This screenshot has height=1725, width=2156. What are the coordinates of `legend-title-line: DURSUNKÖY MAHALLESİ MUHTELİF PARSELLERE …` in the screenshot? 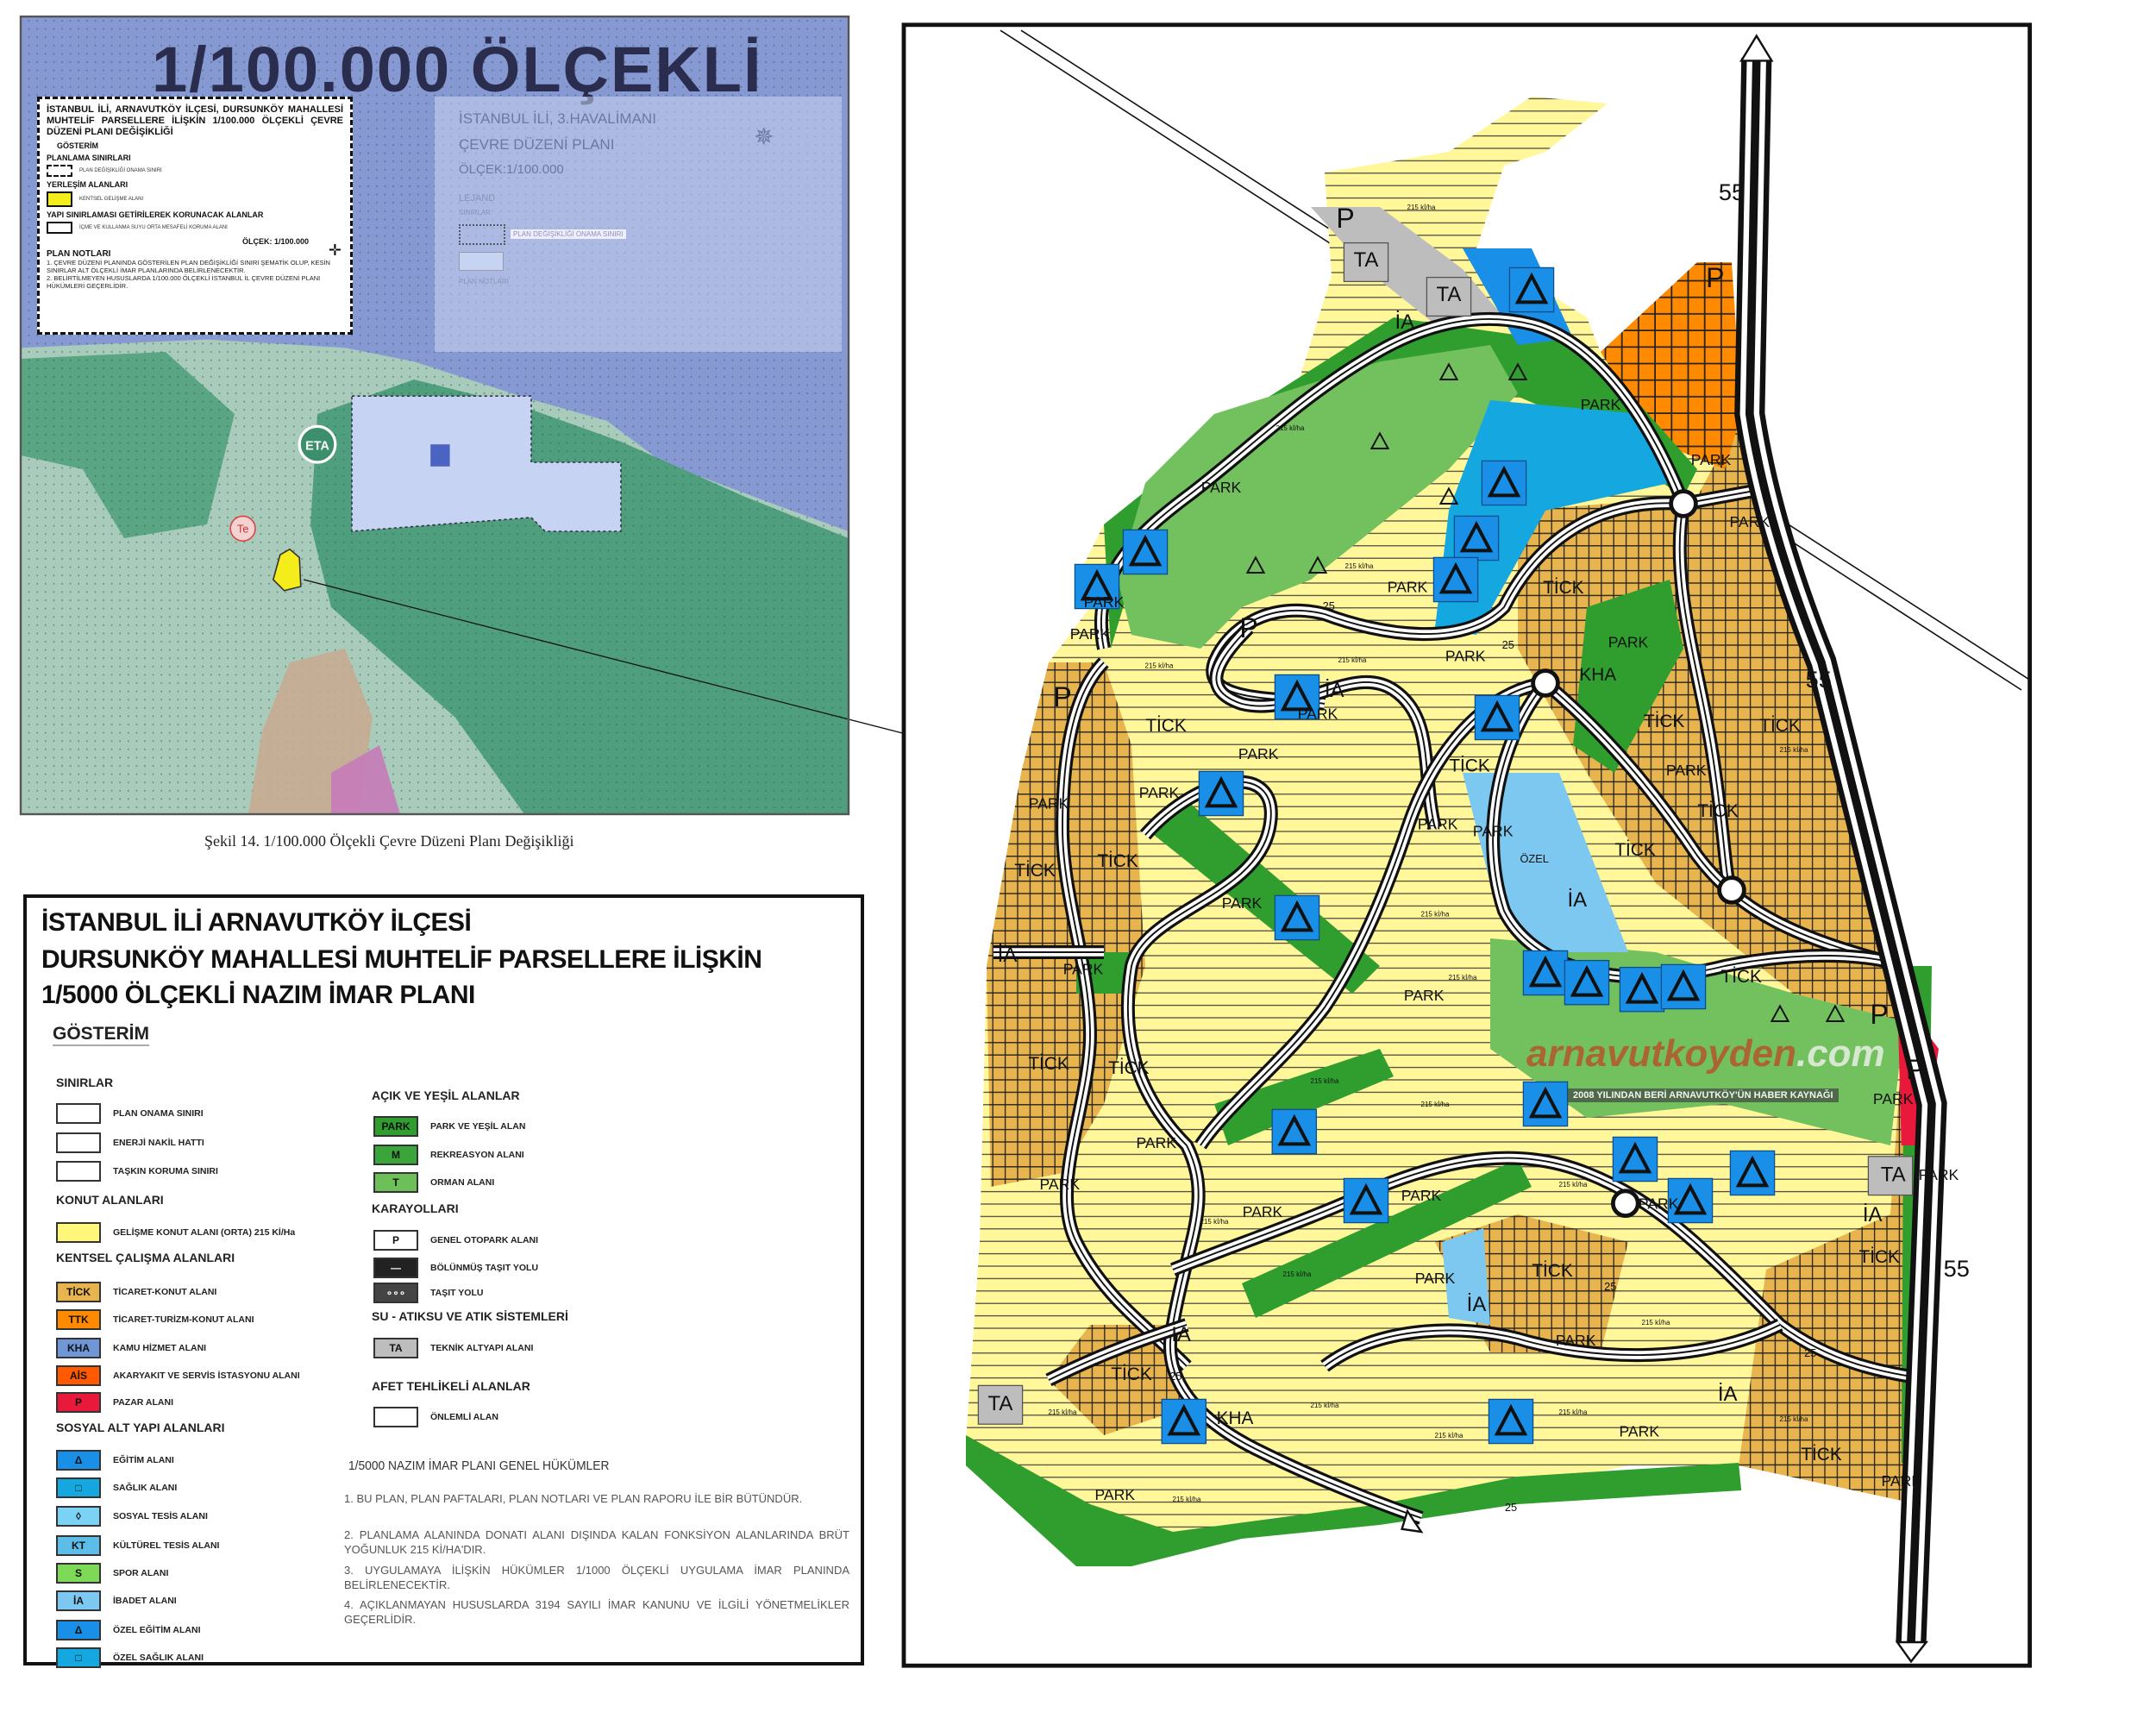 It's located at (401, 959).